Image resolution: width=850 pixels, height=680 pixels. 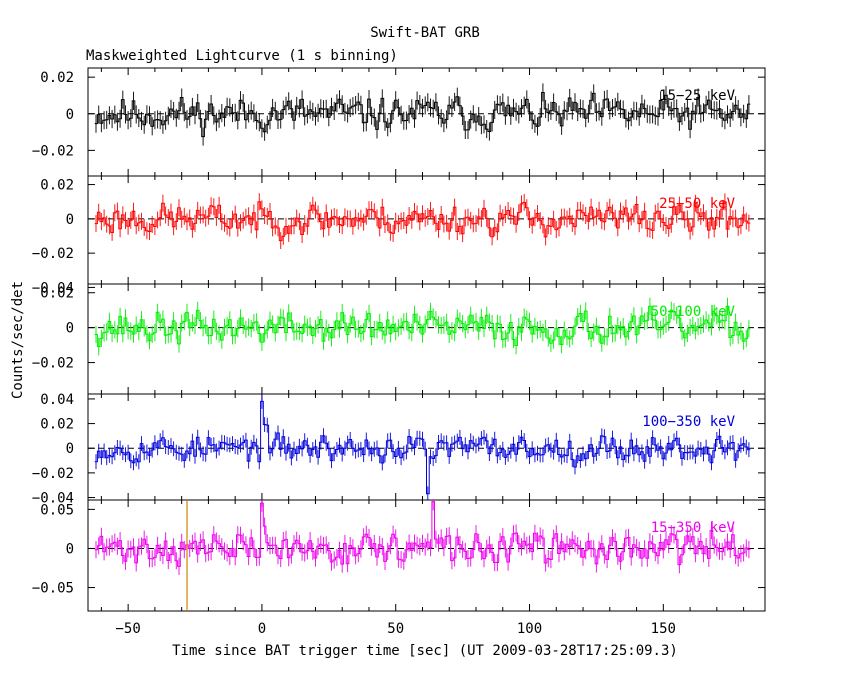 What do you see at coordinates (53, 589) in the screenshot?
I see `y-tick-label: −0.05` at bounding box center [53, 589].